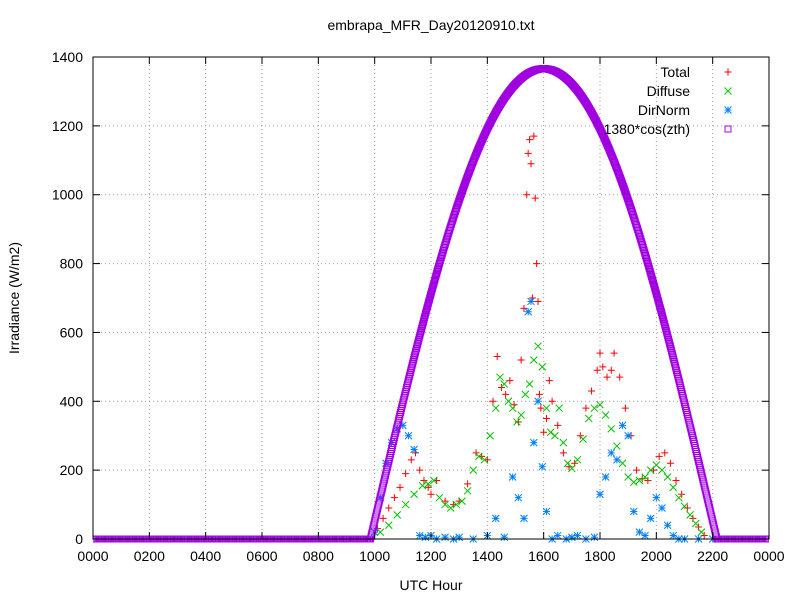 The width and height of the screenshot is (800, 600). What do you see at coordinates (599, 556) in the screenshot?
I see `x-tick-label: 1800` at bounding box center [599, 556].